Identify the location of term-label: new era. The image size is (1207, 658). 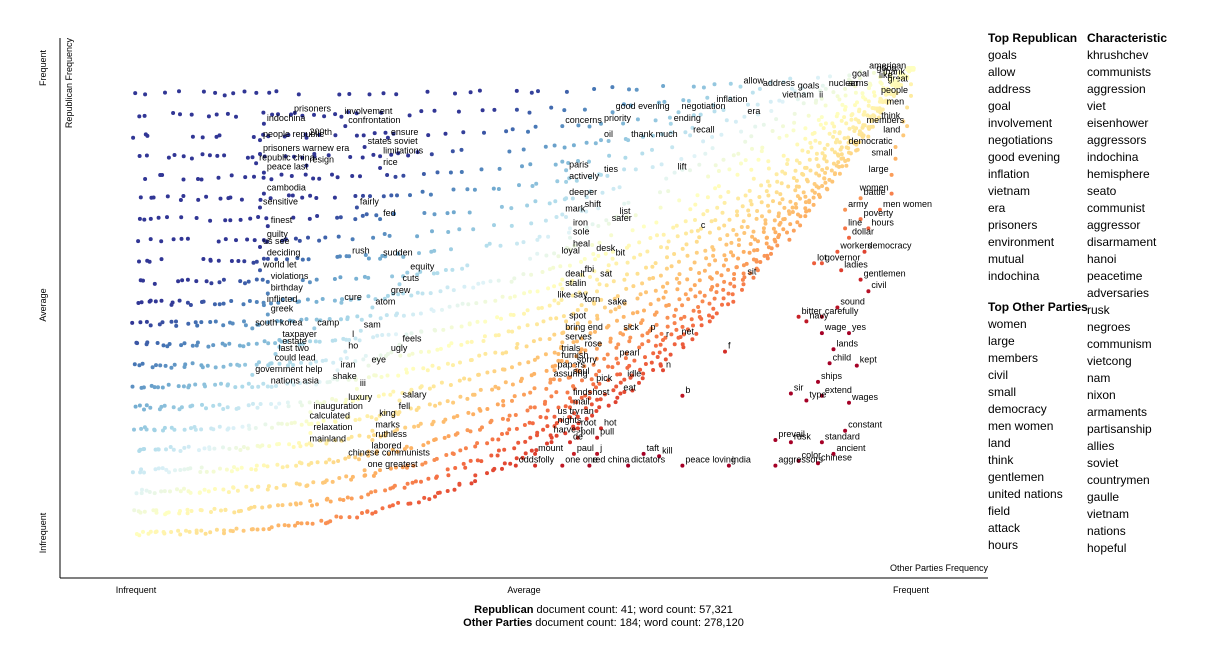
(333, 148).